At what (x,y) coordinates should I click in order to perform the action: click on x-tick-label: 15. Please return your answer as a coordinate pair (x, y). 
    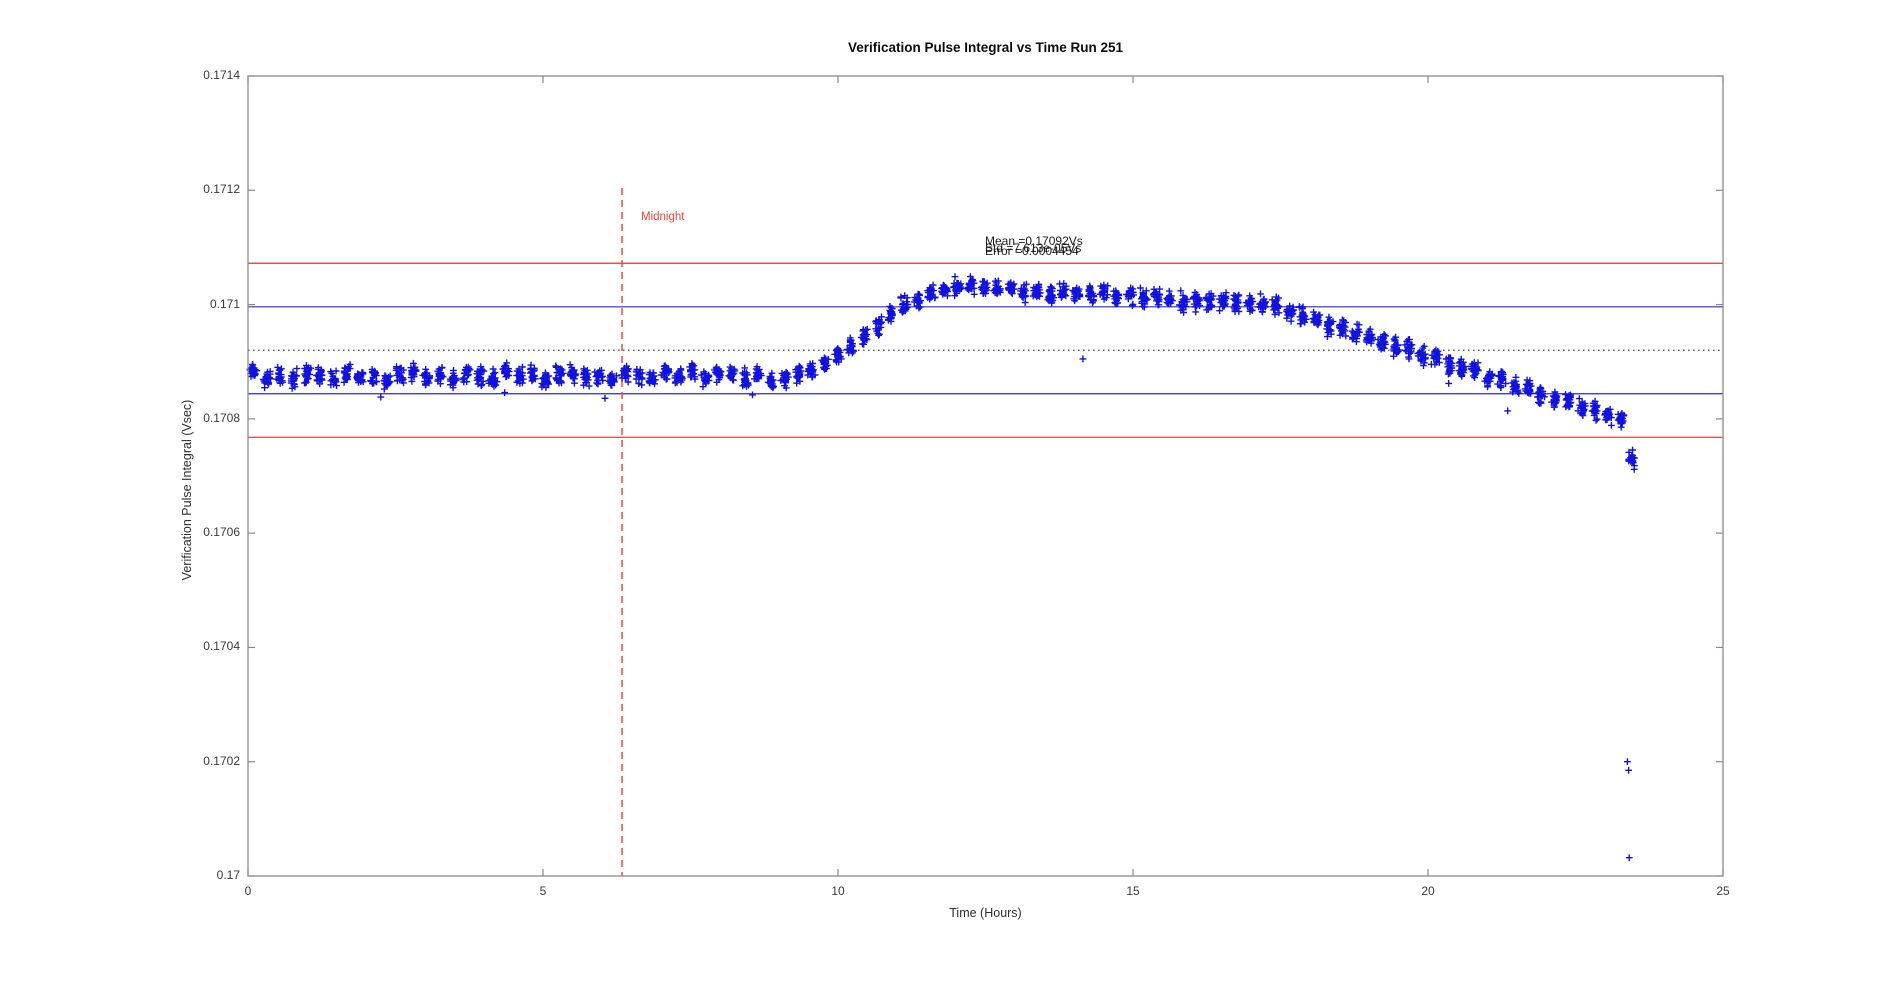
    Looking at the image, I should click on (1133, 891).